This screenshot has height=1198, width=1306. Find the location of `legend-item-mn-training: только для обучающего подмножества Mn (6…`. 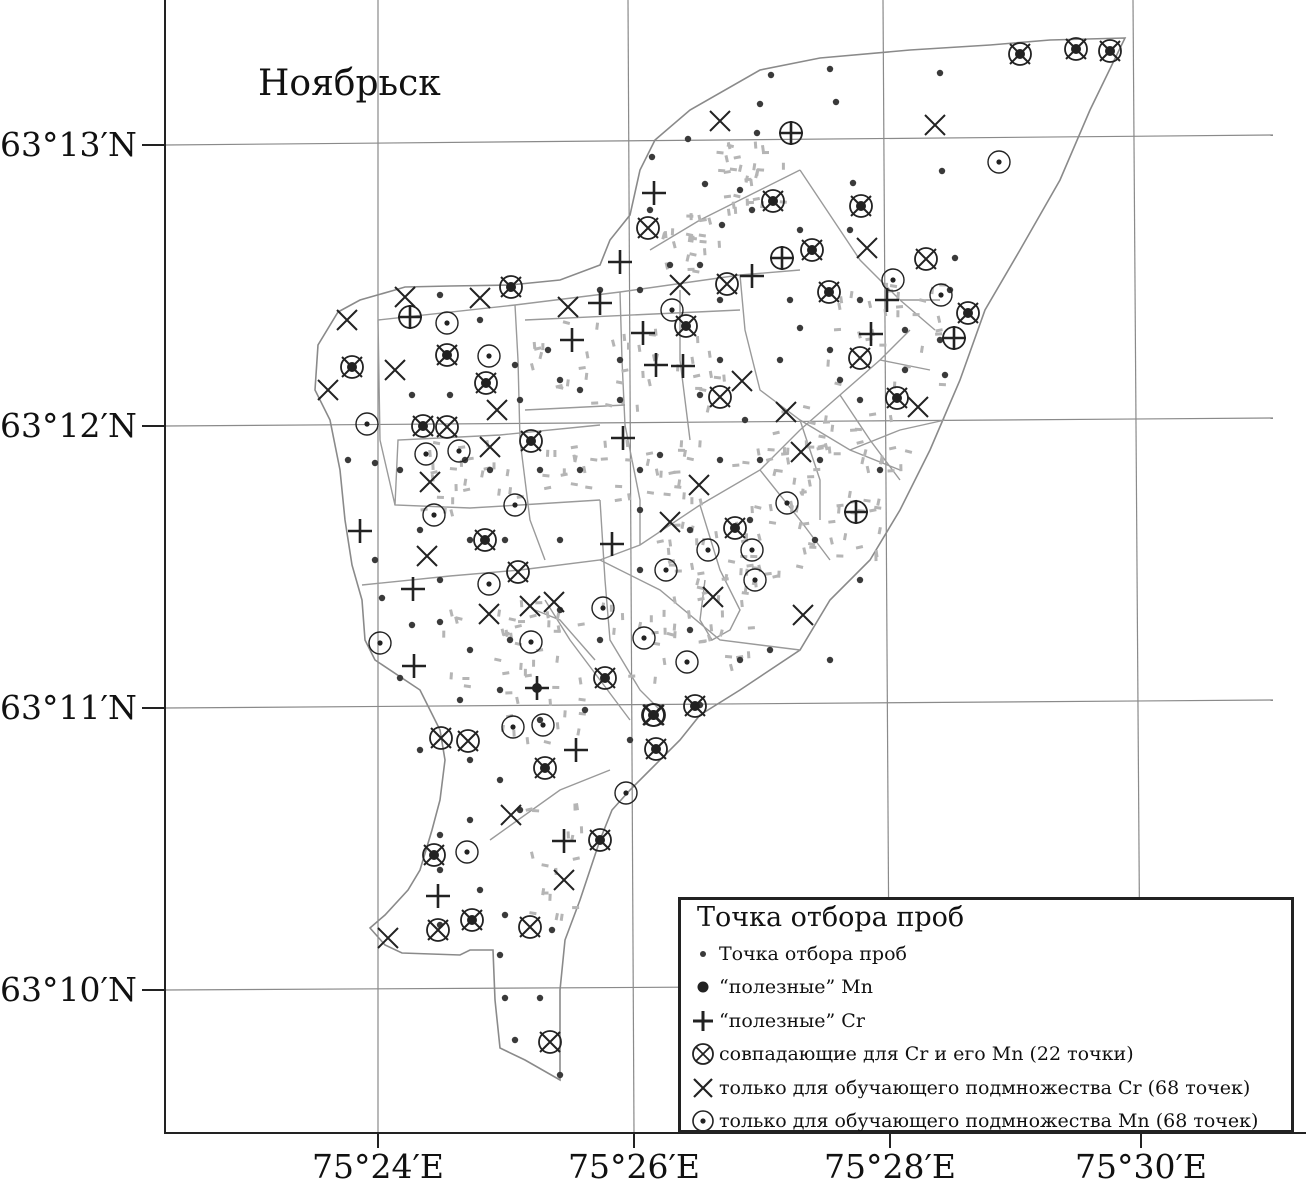

legend-item-mn-training: только для обучающего подмножества Mn (6… is located at coordinates (991, 1122).